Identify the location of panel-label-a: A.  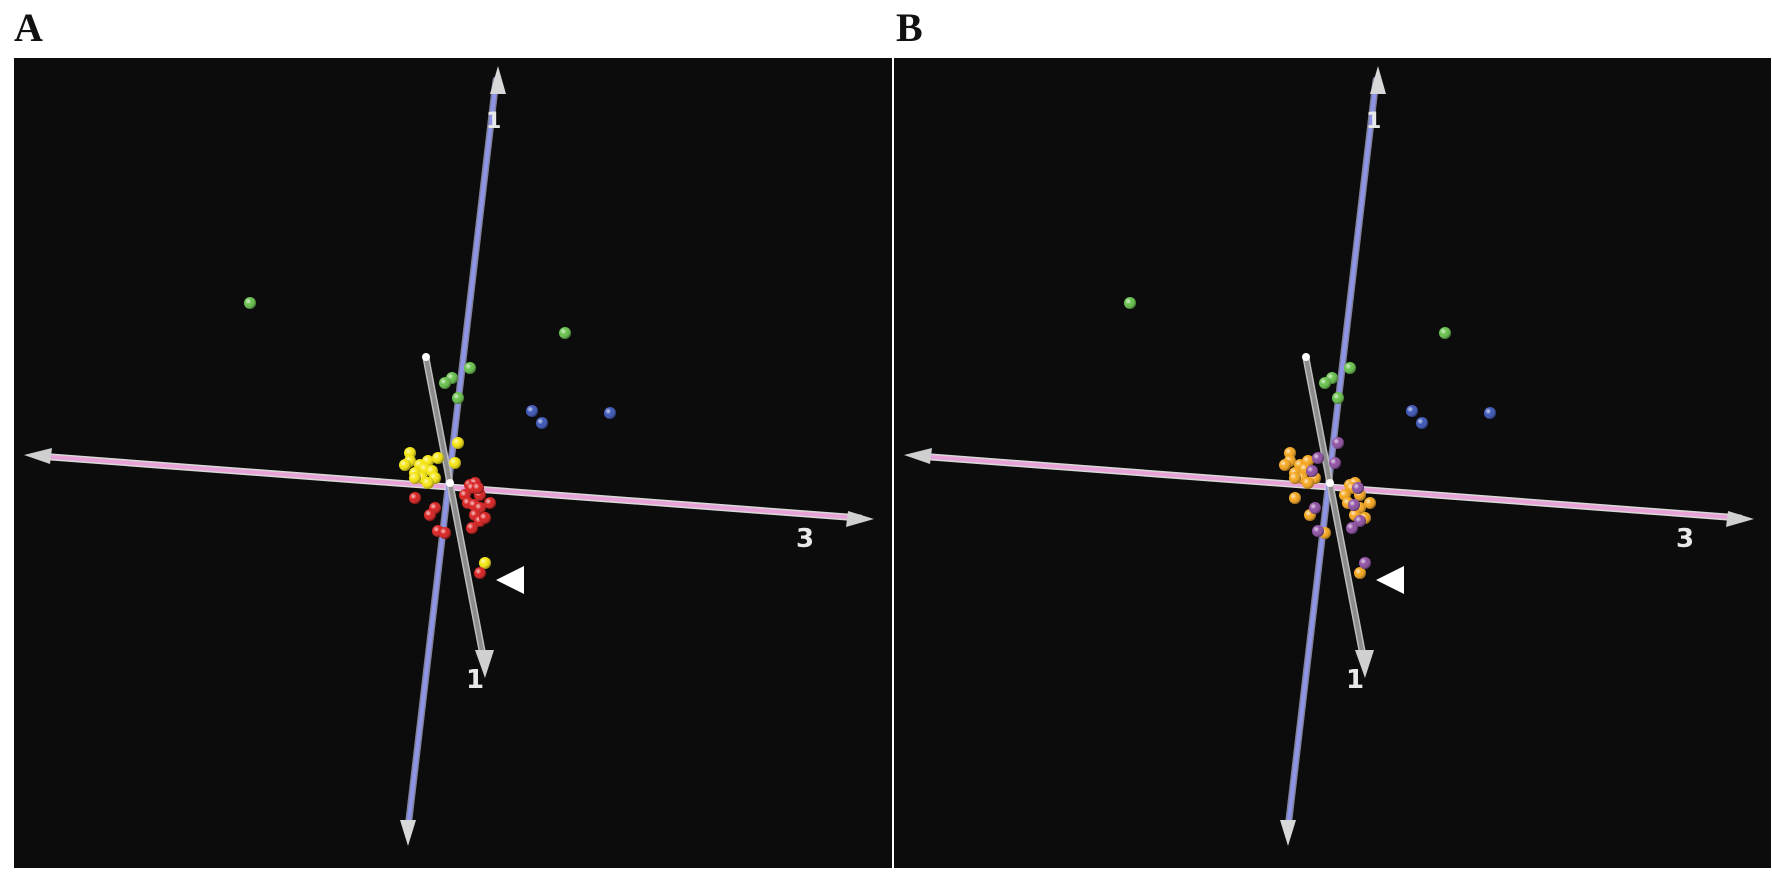
(28, 27).